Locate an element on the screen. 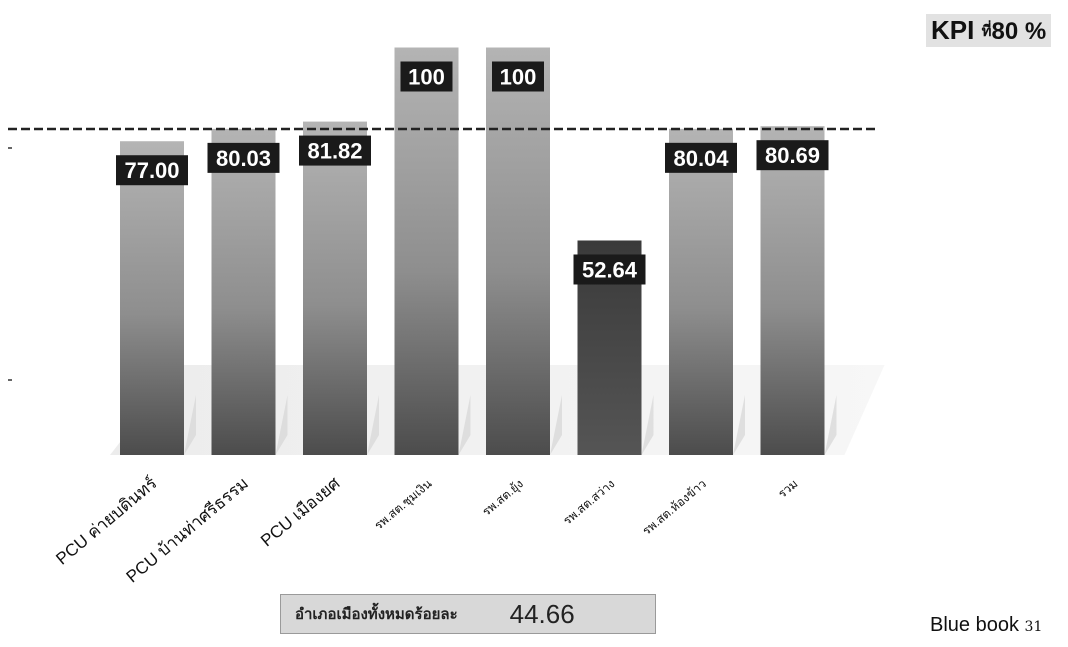 This screenshot has height=647, width=1068. category-label-5: รพ.สต.สว่าง is located at coordinates (588, 502).